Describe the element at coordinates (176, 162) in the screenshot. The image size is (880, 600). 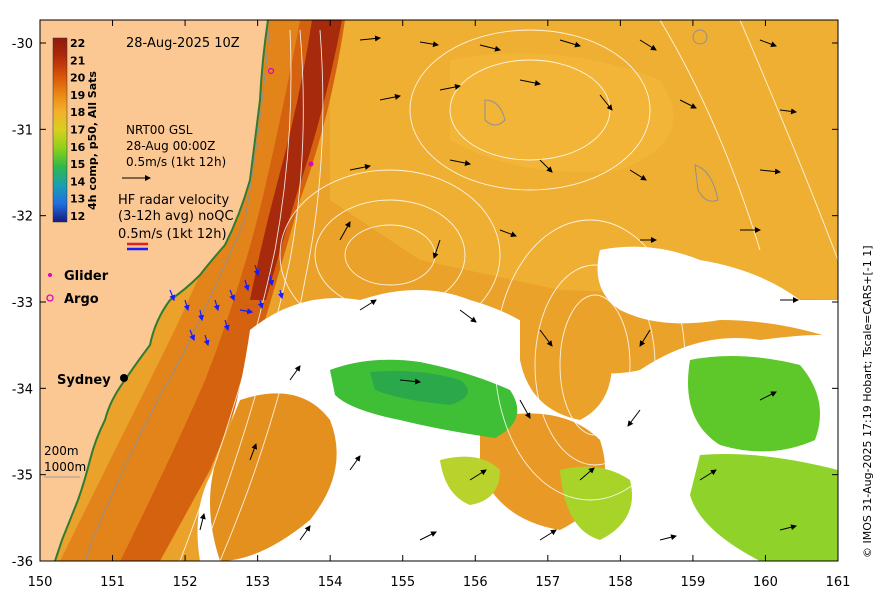
I see `gsl-legend-line3: 0.5m/s (1kt 12h)` at that location.